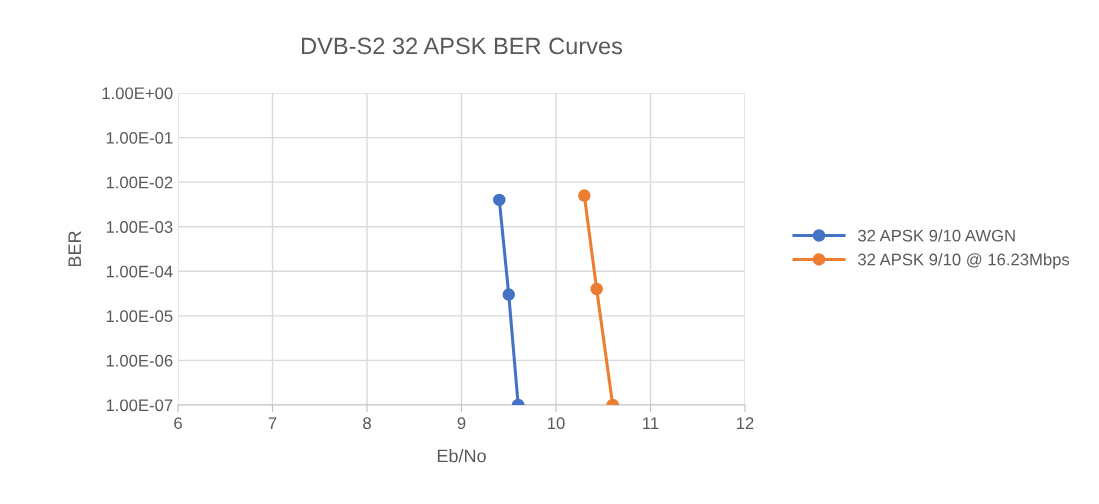  What do you see at coordinates (139, 360) in the screenshot?
I see `y-tick-label: 1.00E-06` at bounding box center [139, 360].